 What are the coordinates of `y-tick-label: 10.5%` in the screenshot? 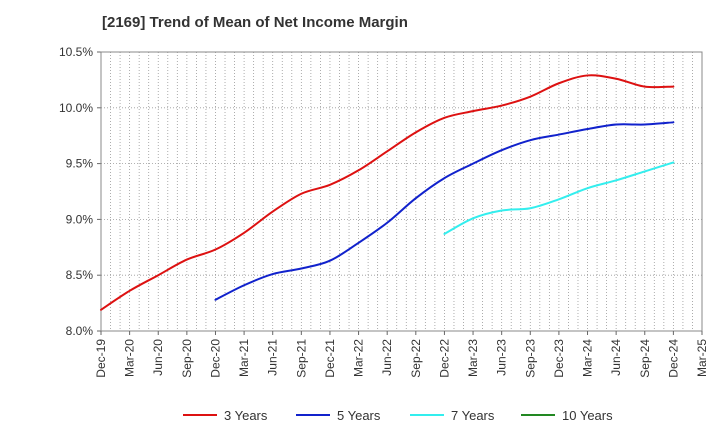 It's located at (76, 52).